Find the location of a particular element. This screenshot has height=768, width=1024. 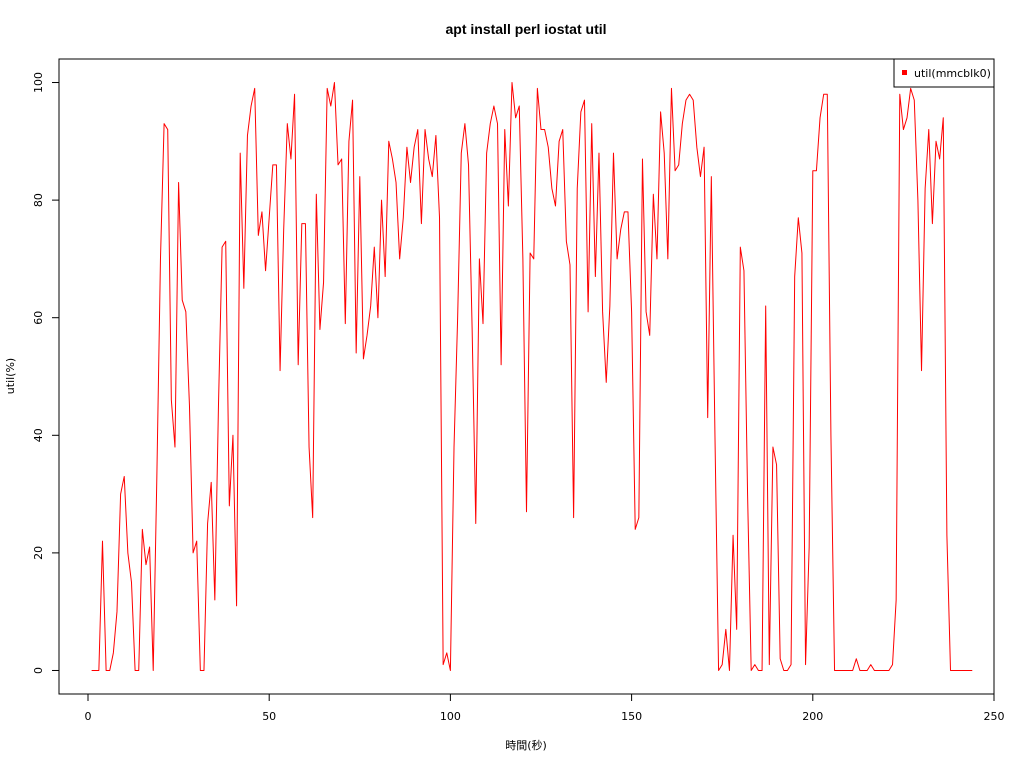

legend: util(mmcblk0) is located at coordinates (944, 73).